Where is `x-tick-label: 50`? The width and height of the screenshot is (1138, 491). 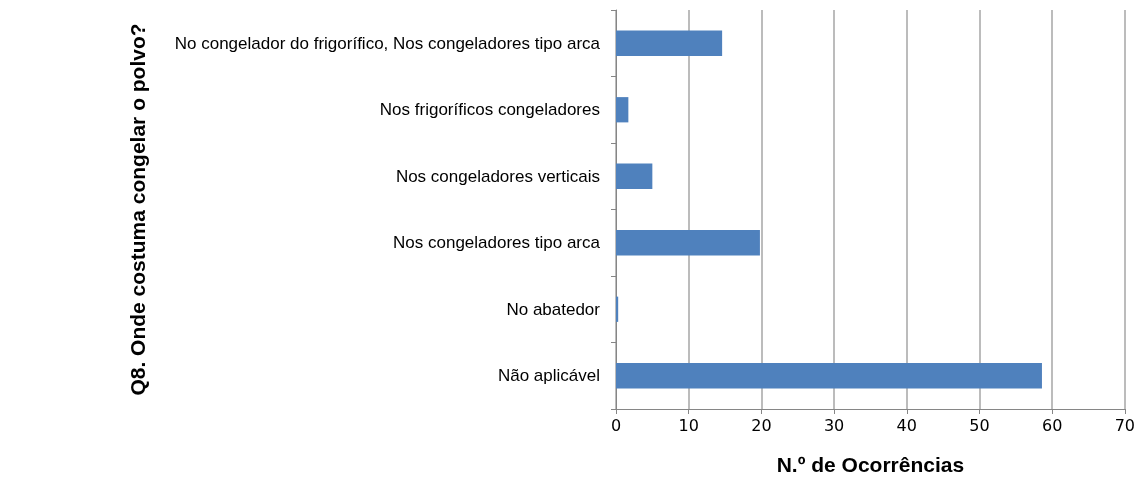
x-tick-label: 50 is located at coordinates (979, 425).